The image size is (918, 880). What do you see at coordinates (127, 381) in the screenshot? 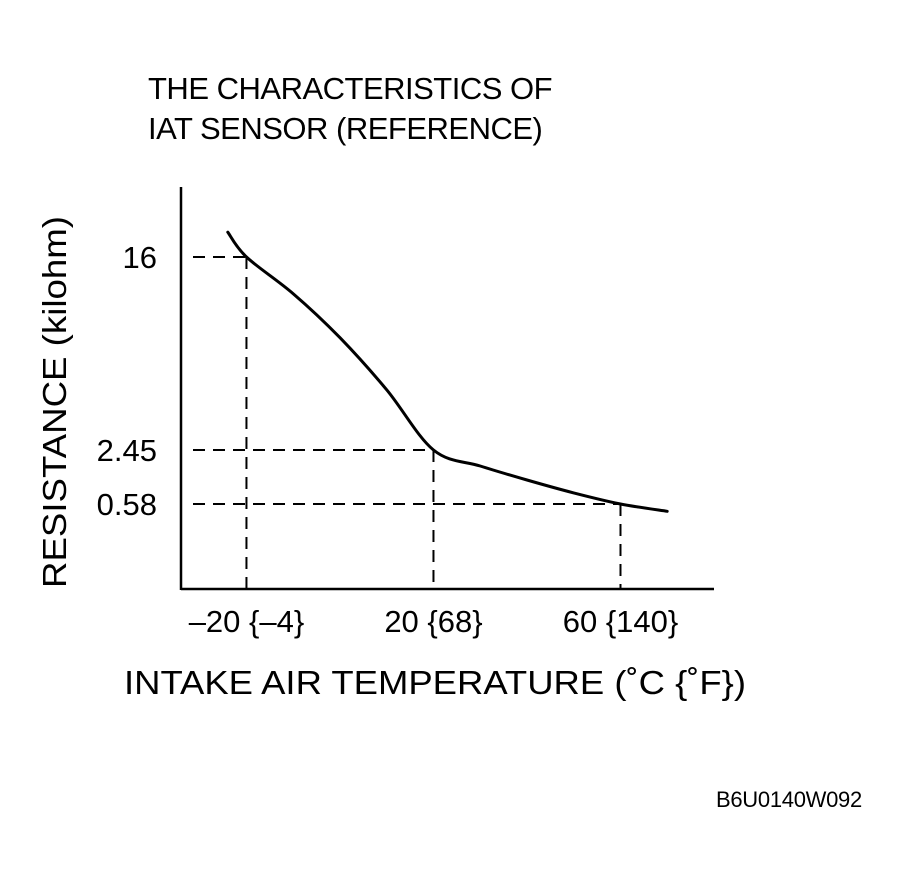
I see `y-tick-labels: 16 2.45 0.58` at bounding box center [127, 381].